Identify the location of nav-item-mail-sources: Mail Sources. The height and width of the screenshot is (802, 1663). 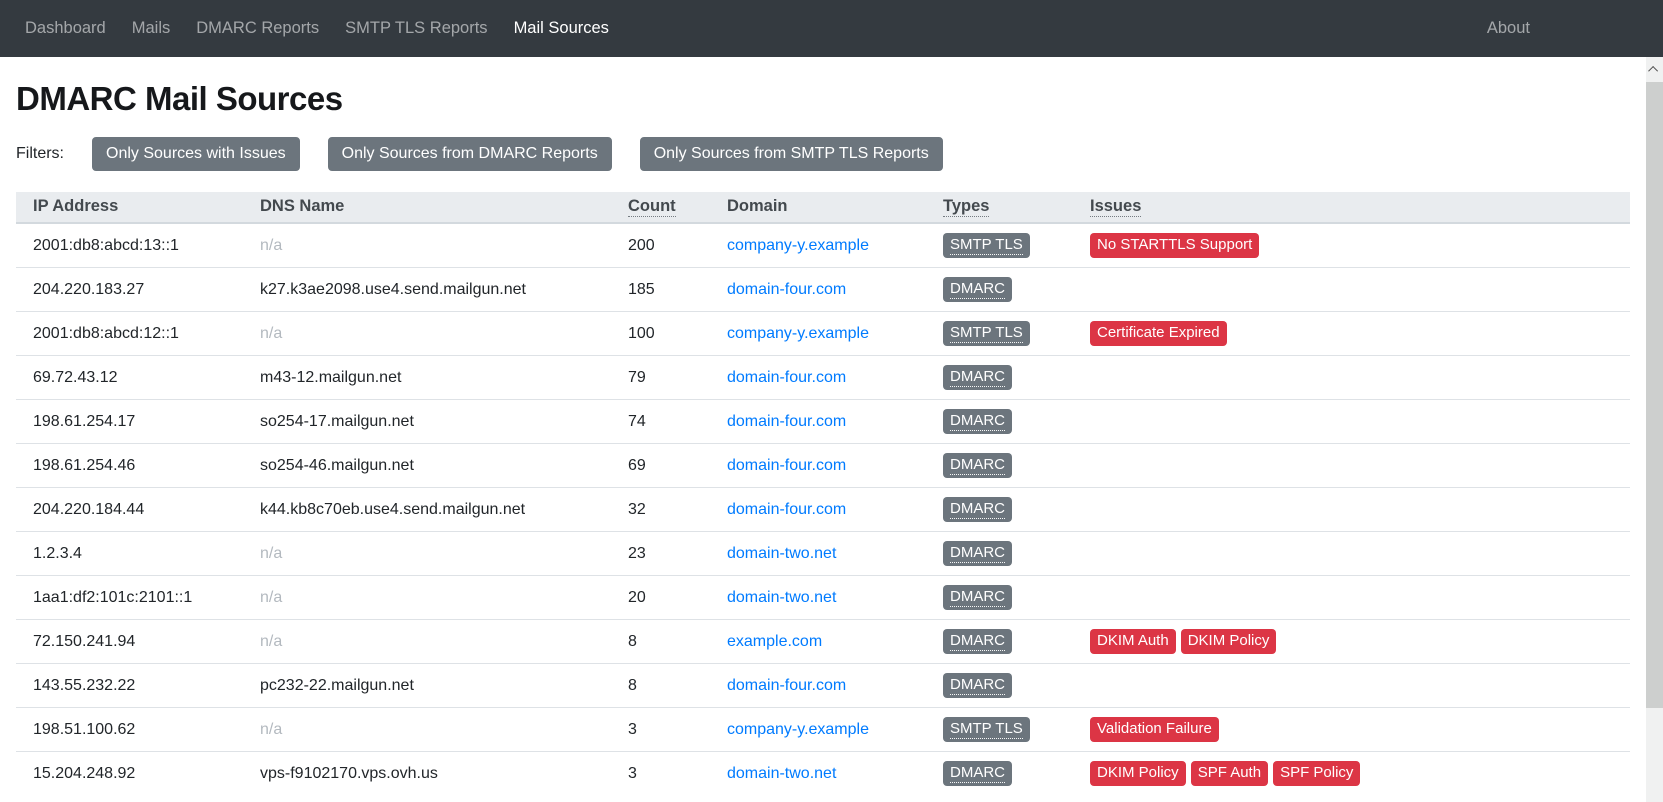
(561, 28).